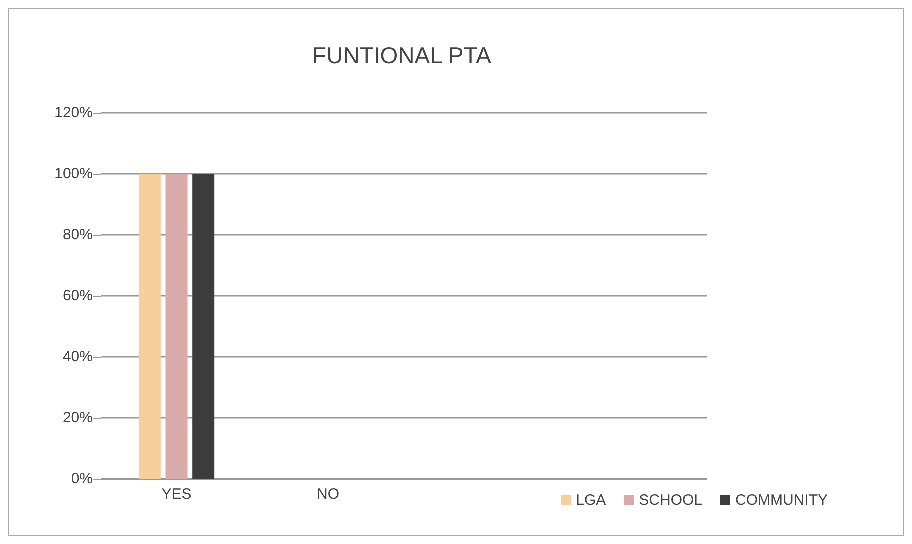  Describe the element at coordinates (82, 479) in the screenshot. I see `y-tick-label: 0%` at that location.